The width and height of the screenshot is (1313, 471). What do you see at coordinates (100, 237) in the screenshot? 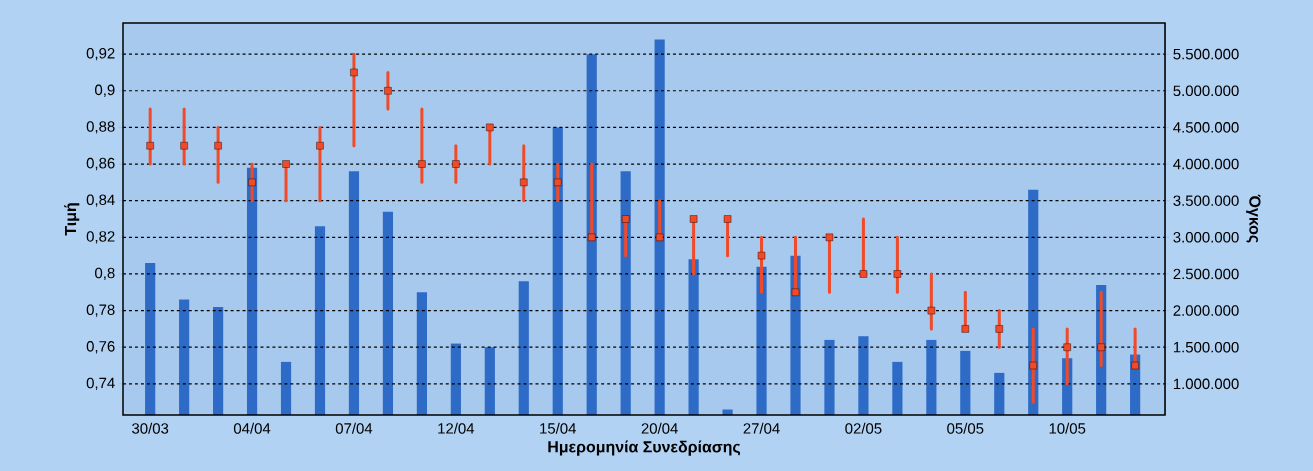
I see `y-tick-label: 0,82` at bounding box center [100, 237].